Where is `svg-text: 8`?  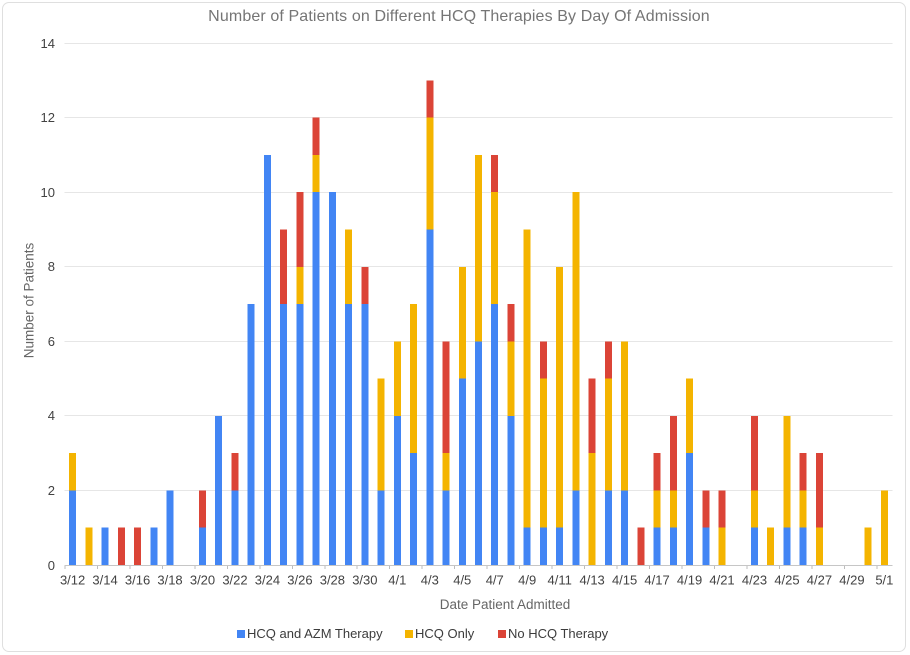 svg-text: 8 is located at coordinates (51, 266).